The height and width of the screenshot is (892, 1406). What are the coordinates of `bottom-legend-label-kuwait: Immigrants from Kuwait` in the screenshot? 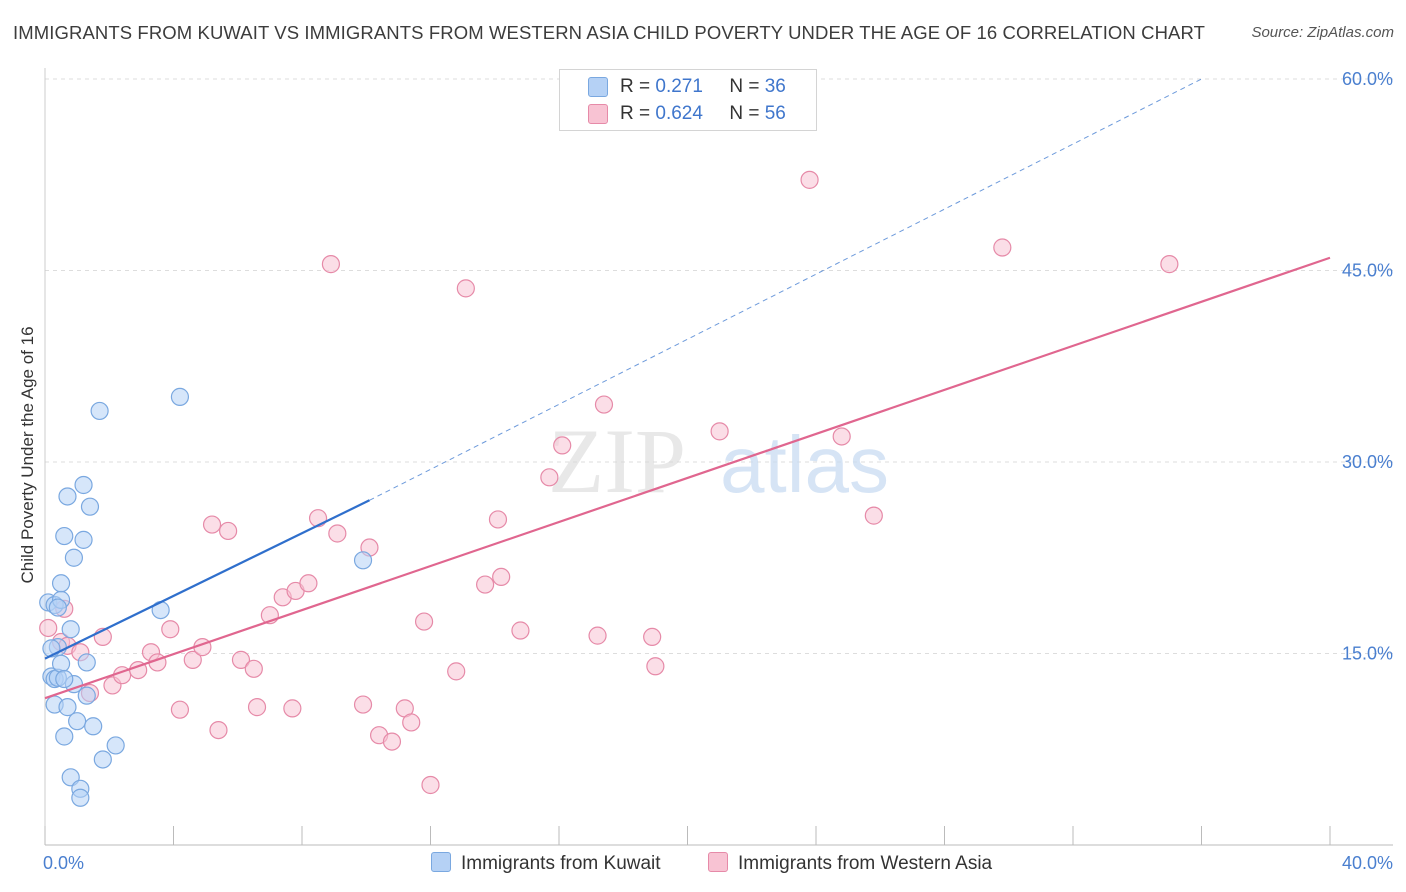 It's located at (561, 863).